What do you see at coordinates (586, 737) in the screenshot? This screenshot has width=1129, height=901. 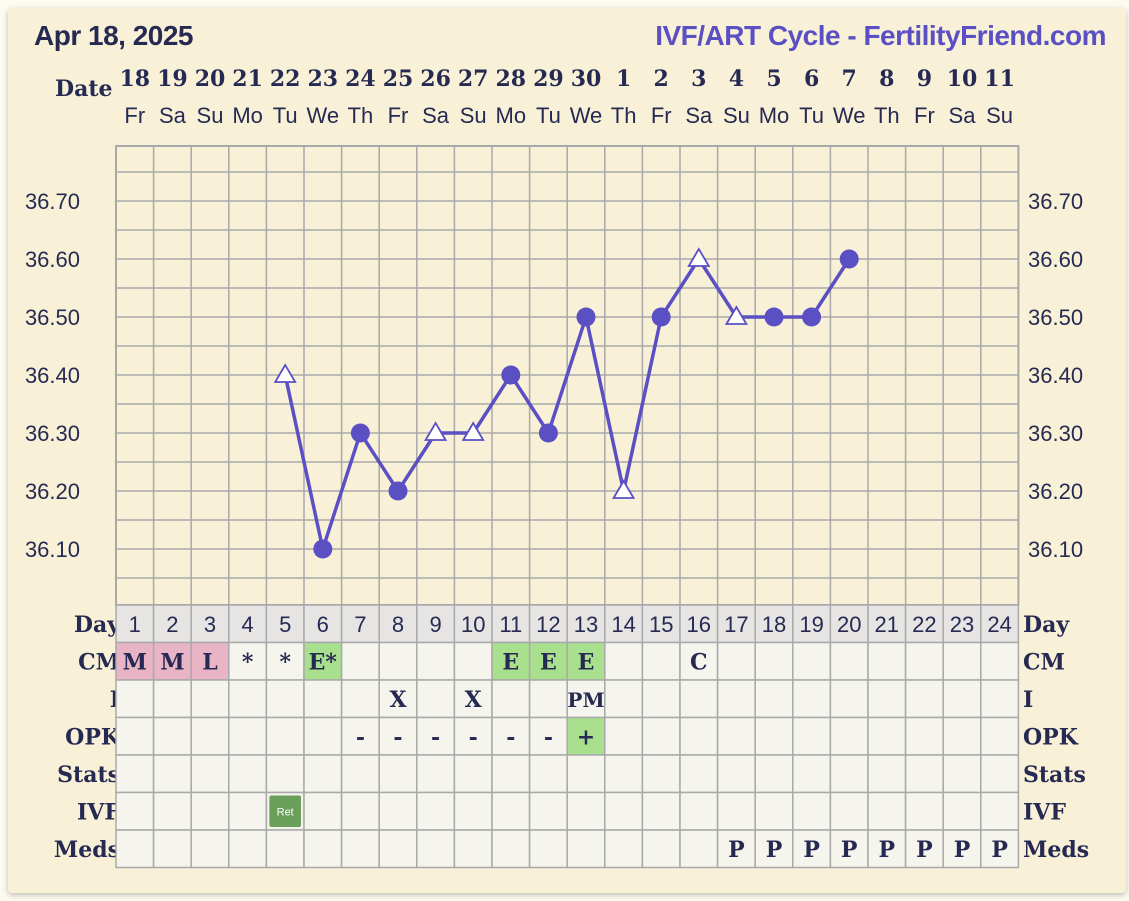 I see `opk-entry: +` at bounding box center [586, 737].